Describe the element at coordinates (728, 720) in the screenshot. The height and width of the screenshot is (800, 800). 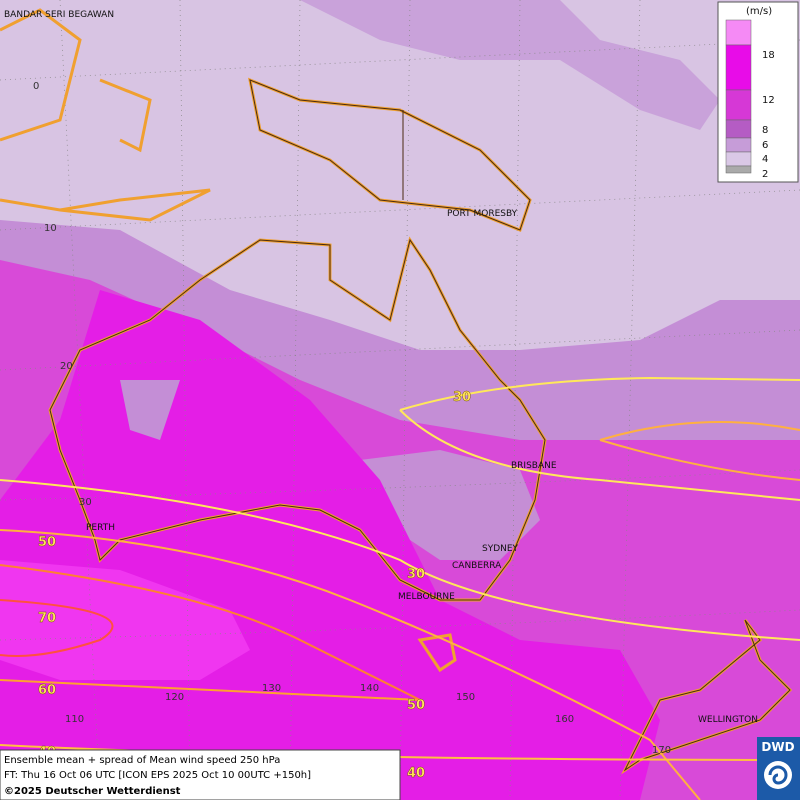
I see `city-label: WELLINGTON` at that location.